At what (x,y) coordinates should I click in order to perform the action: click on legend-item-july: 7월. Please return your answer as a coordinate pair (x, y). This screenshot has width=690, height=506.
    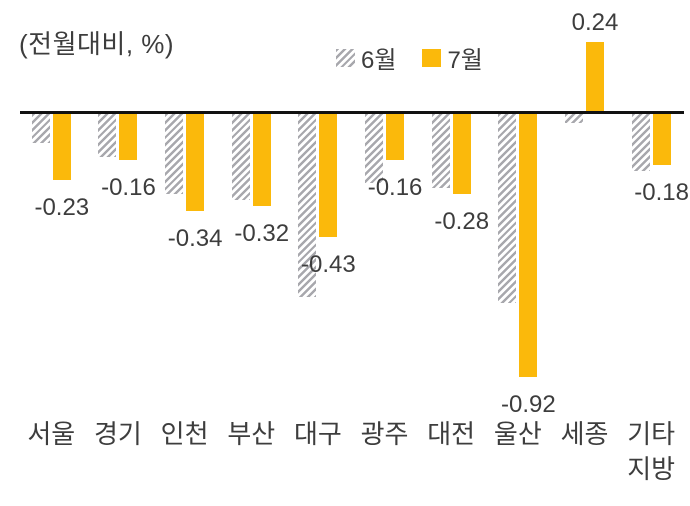
    Looking at the image, I should click on (452, 57).